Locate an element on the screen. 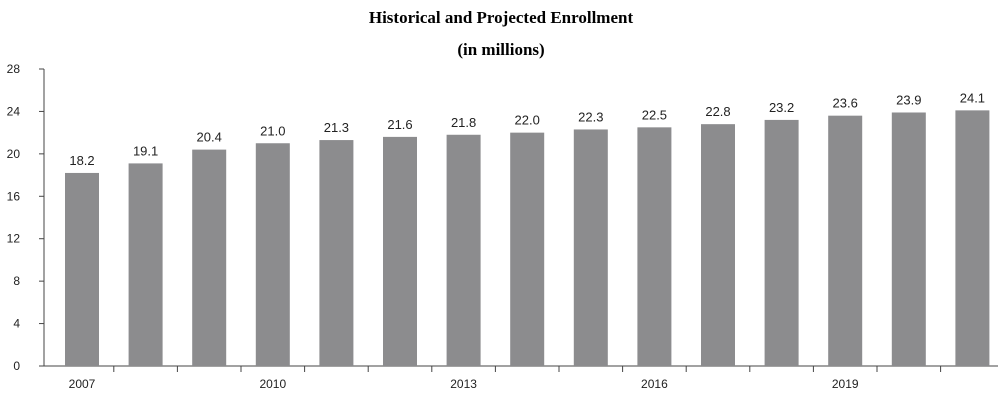 The width and height of the screenshot is (1002, 395). y-tick-label: 16 is located at coordinates (14, 196).